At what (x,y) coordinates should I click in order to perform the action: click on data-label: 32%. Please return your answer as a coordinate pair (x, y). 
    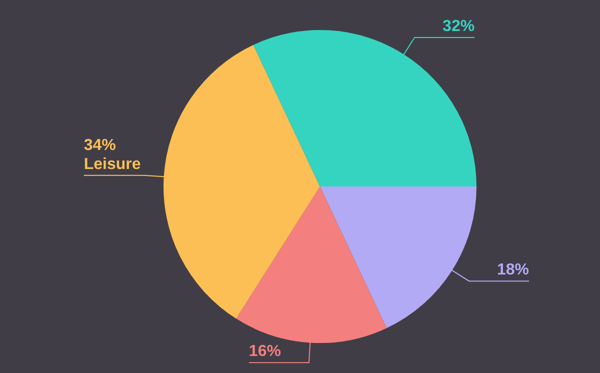
    Looking at the image, I should click on (458, 26).